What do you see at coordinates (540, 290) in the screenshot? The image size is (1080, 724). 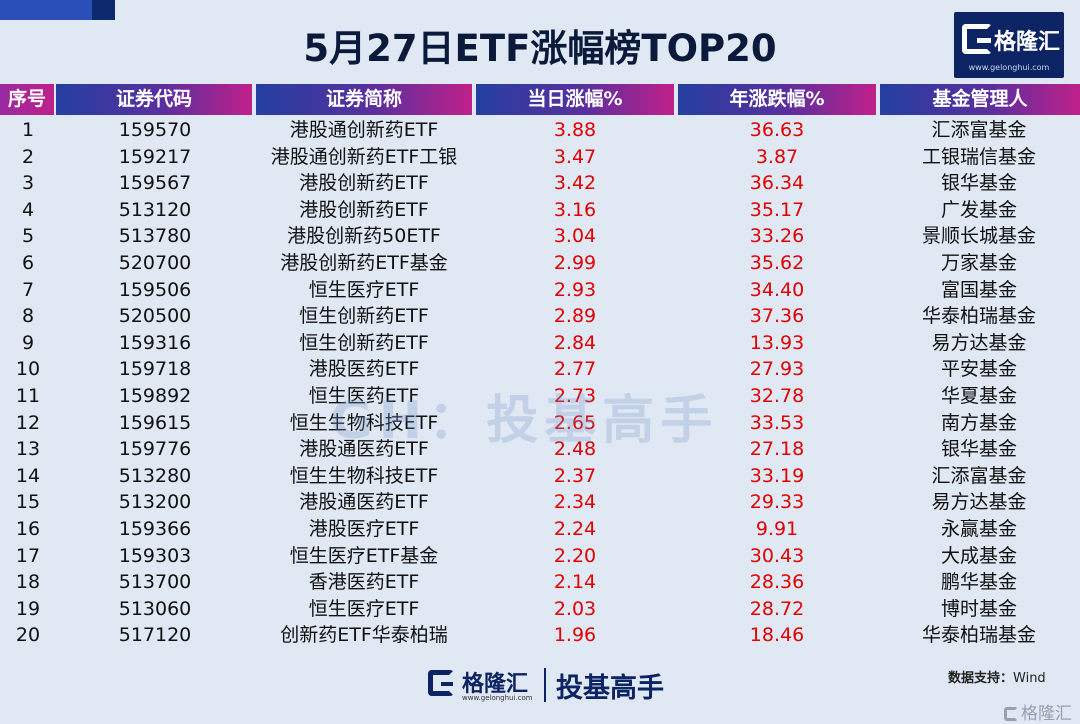 I see `table-row: 7 159506 恒生医疗ETF 2.93 34.40 富国基金` at bounding box center [540, 290].